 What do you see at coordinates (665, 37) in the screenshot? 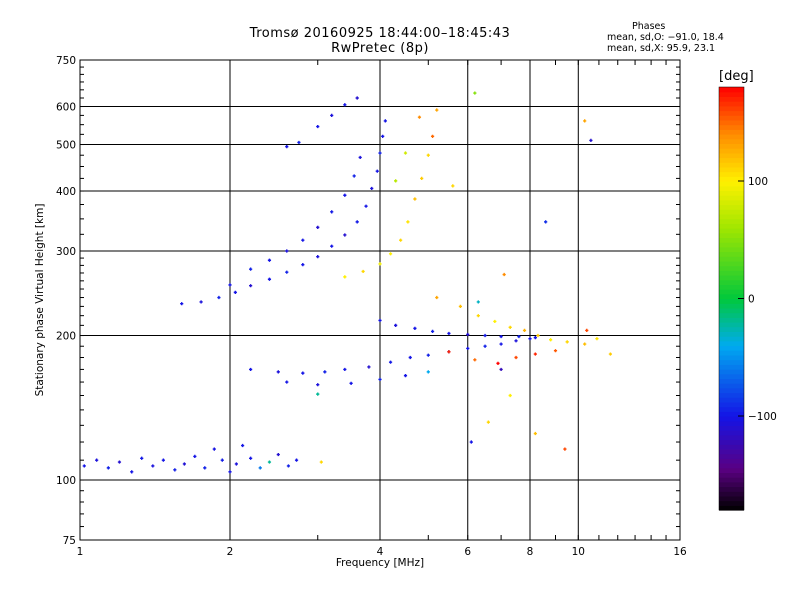
I see `phase-stats-o-mode: mean, sd,O: −91.0, 18.4` at bounding box center [665, 37].